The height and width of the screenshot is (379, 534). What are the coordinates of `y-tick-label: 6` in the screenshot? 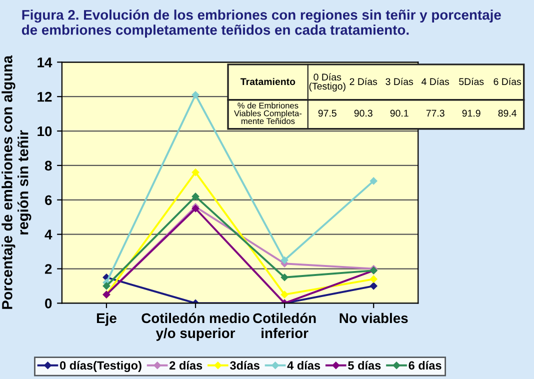 It's located at (48, 200).